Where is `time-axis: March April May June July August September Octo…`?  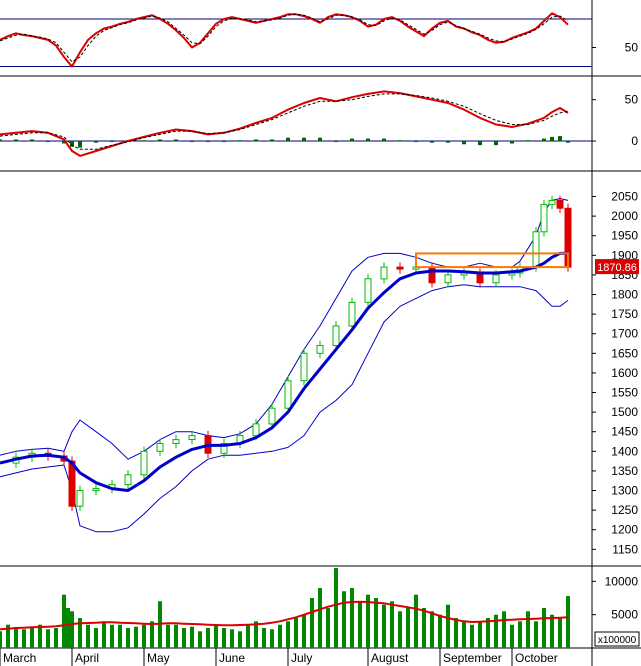
time-axis: March April May June July August September Octo… is located at coordinates (279, 657).